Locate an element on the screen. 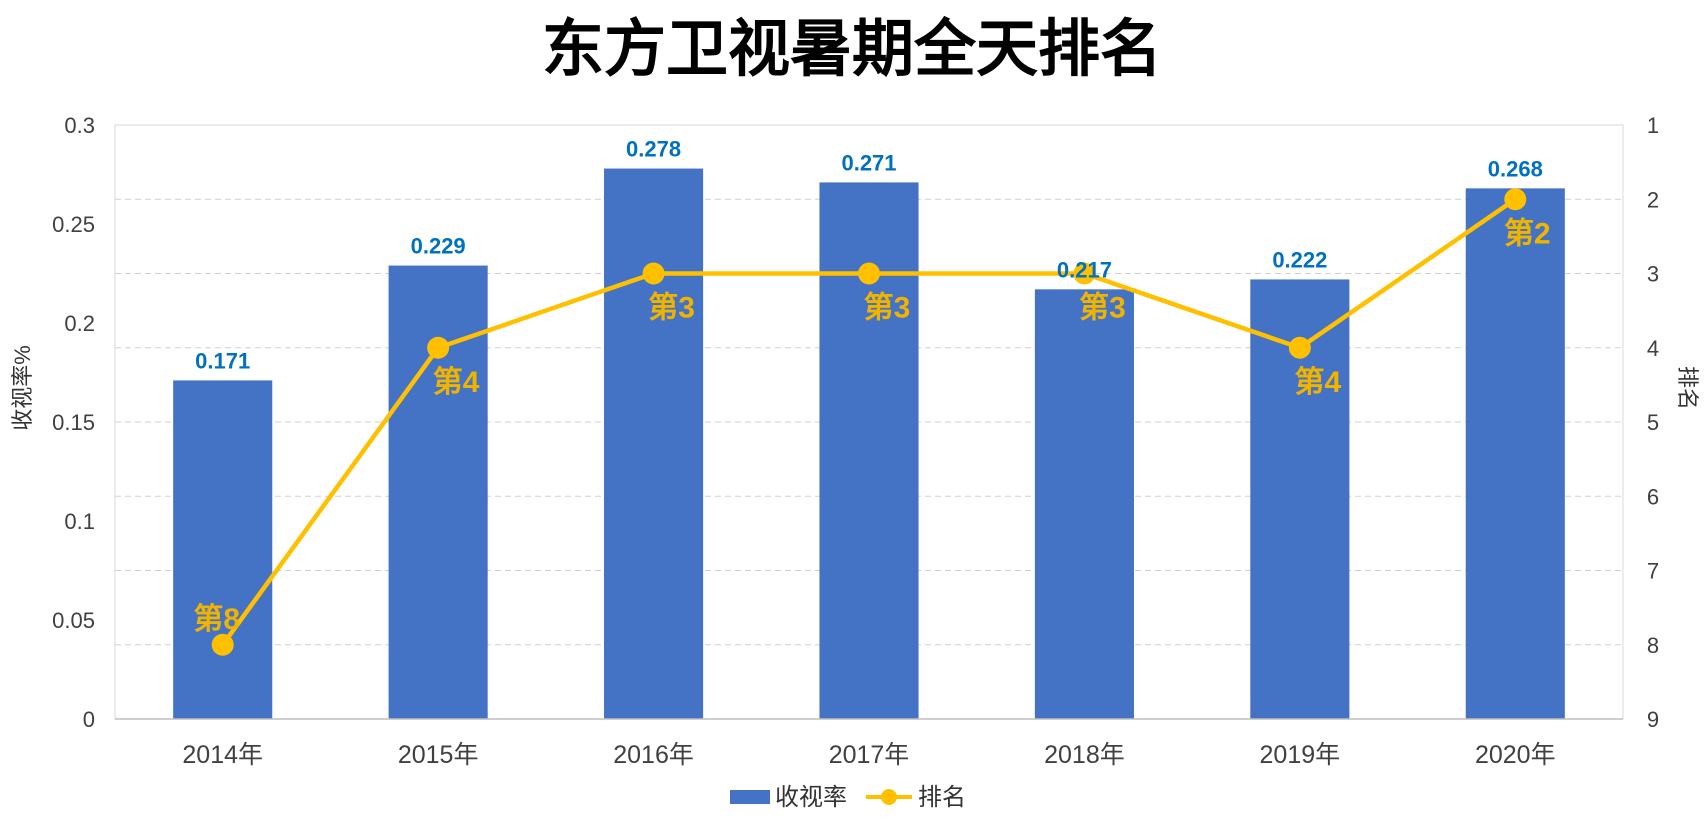 The width and height of the screenshot is (1704, 824). y-left-tick-label: 0.25 is located at coordinates (73, 224).